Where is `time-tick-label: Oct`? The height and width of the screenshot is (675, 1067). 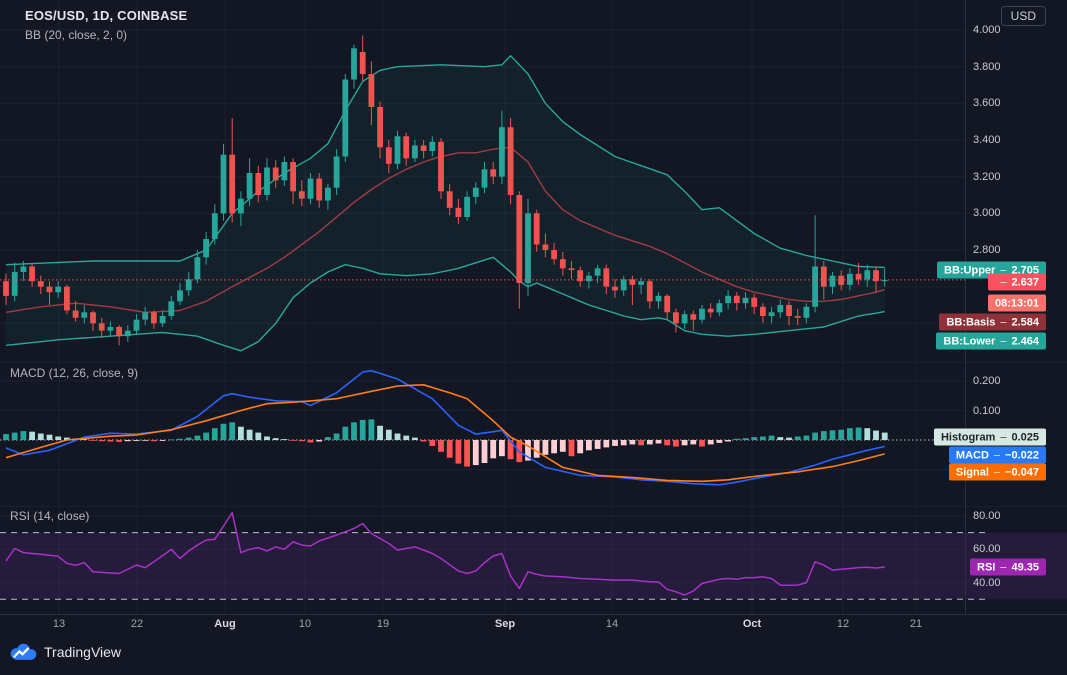
time-tick-label: Oct is located at coordinates (752, 624).